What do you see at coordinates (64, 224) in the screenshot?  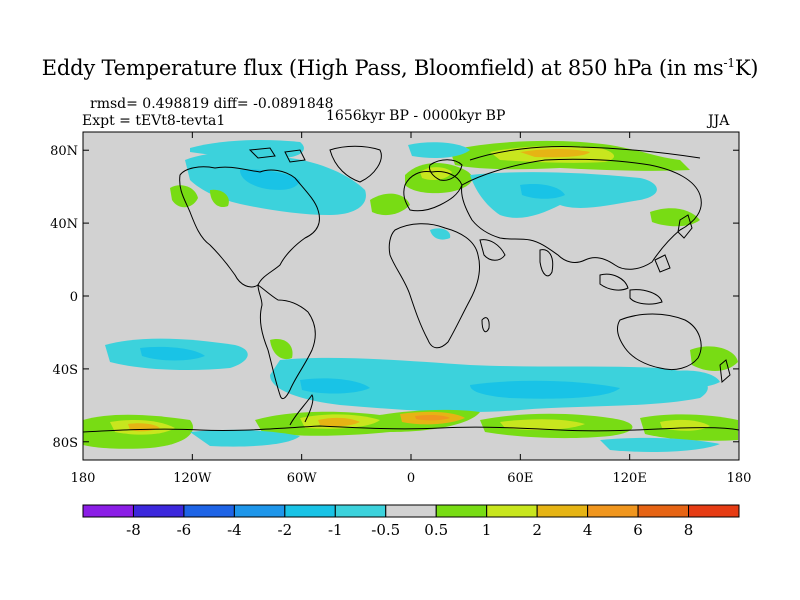 I see `lat-tick-label: 40N` at bounding box center [64, 224].